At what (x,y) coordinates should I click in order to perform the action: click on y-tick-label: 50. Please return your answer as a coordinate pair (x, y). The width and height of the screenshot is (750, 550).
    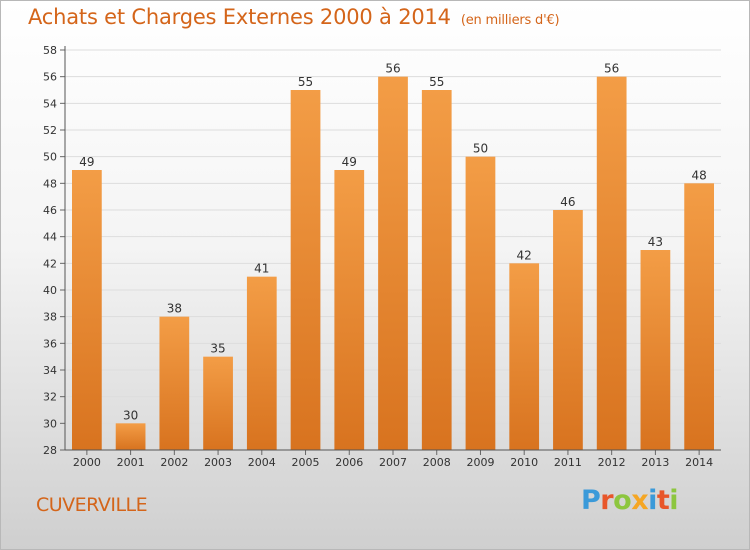
    Looking at the image, I should click on (50, 157).